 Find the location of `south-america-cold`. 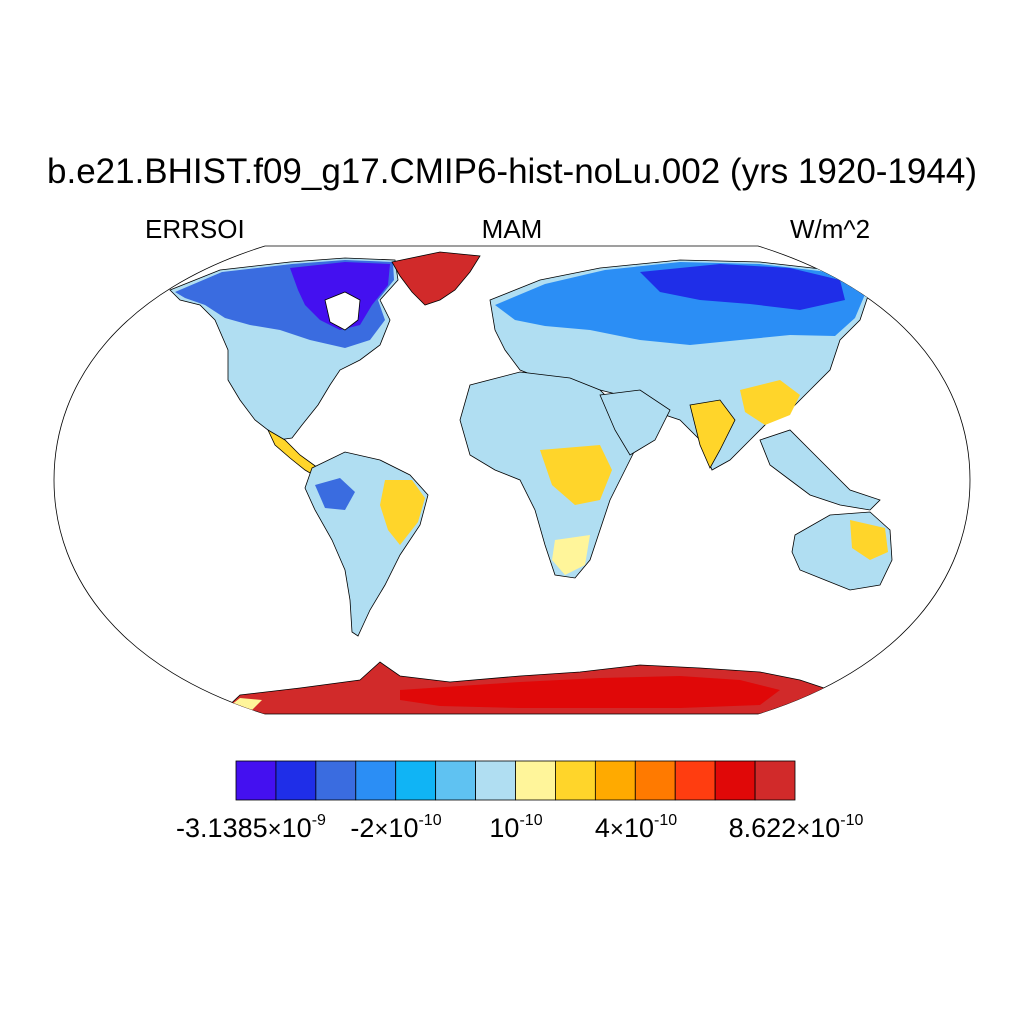

south-america-cold is located at coordinates (335, 494).